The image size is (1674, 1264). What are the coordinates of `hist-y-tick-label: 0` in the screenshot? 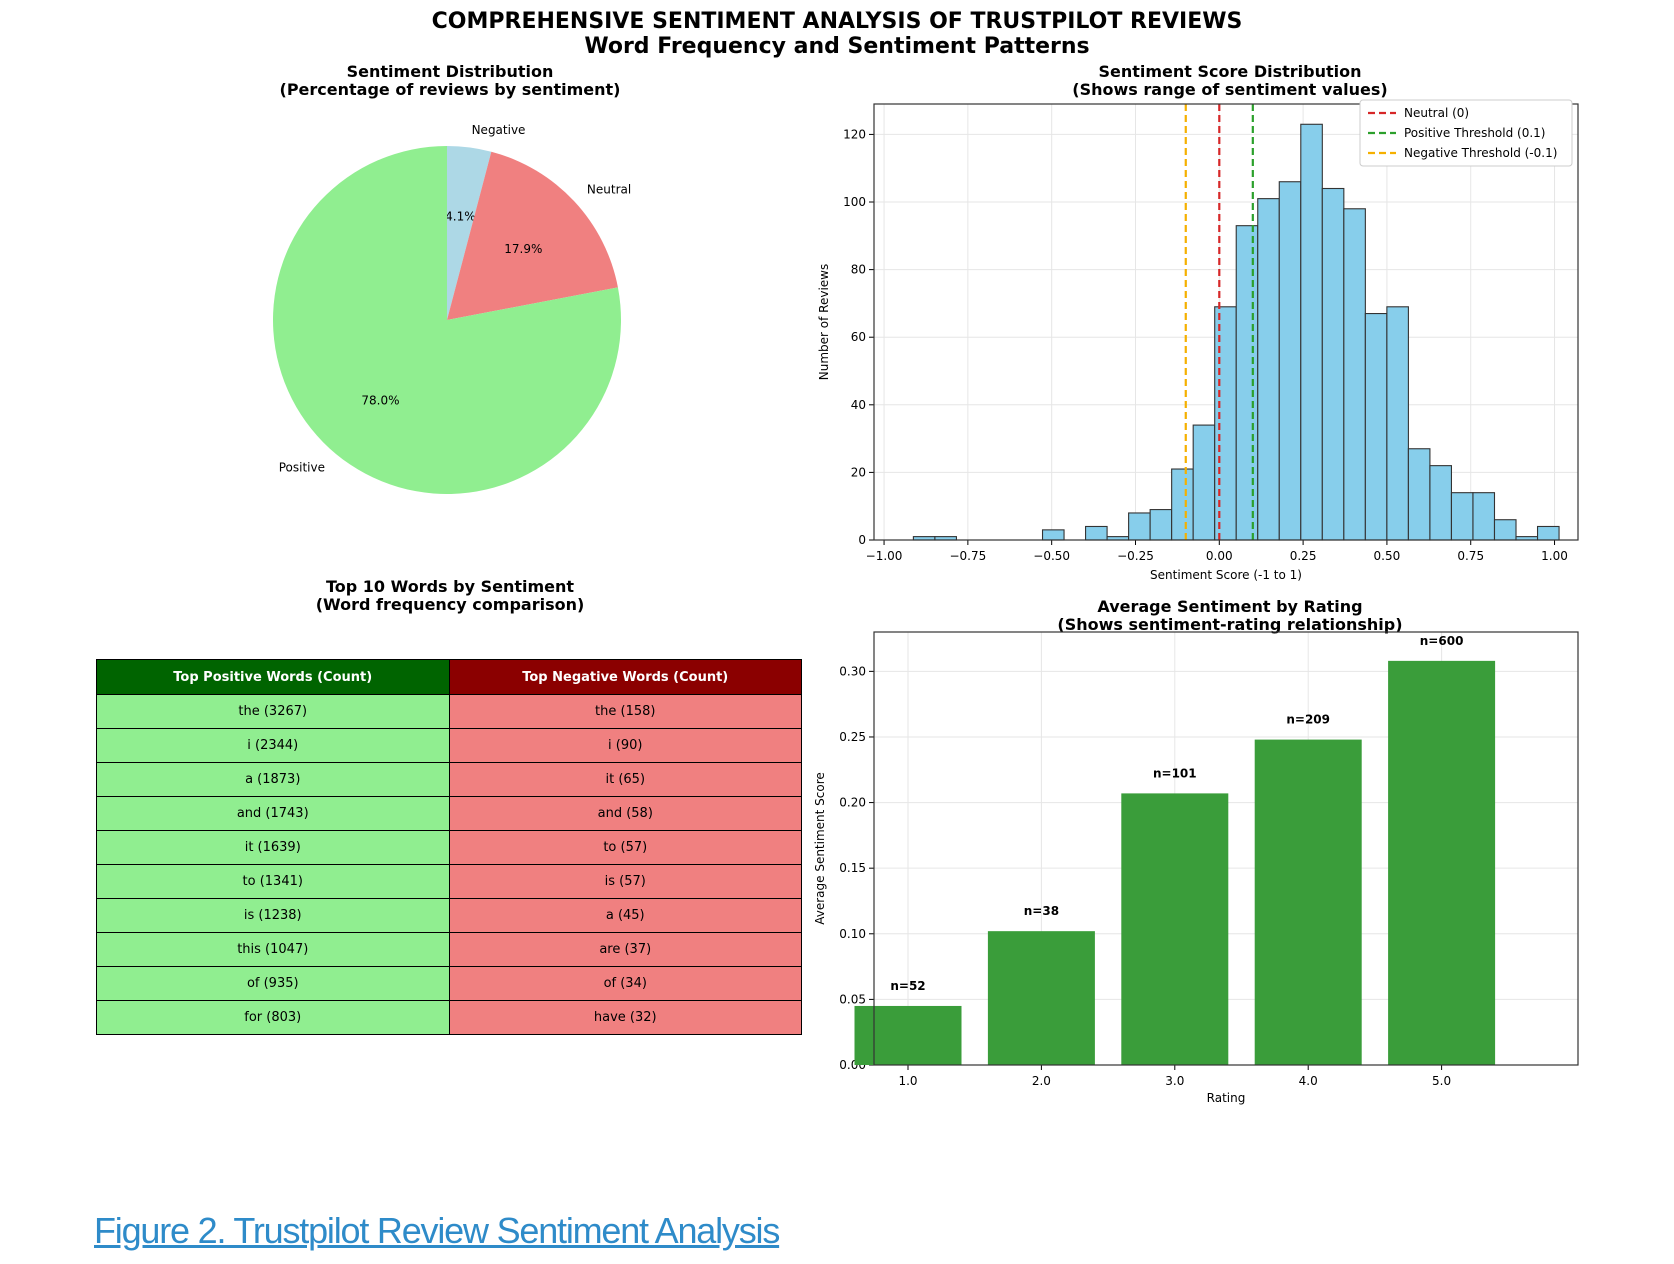 It's located at (862, 540).